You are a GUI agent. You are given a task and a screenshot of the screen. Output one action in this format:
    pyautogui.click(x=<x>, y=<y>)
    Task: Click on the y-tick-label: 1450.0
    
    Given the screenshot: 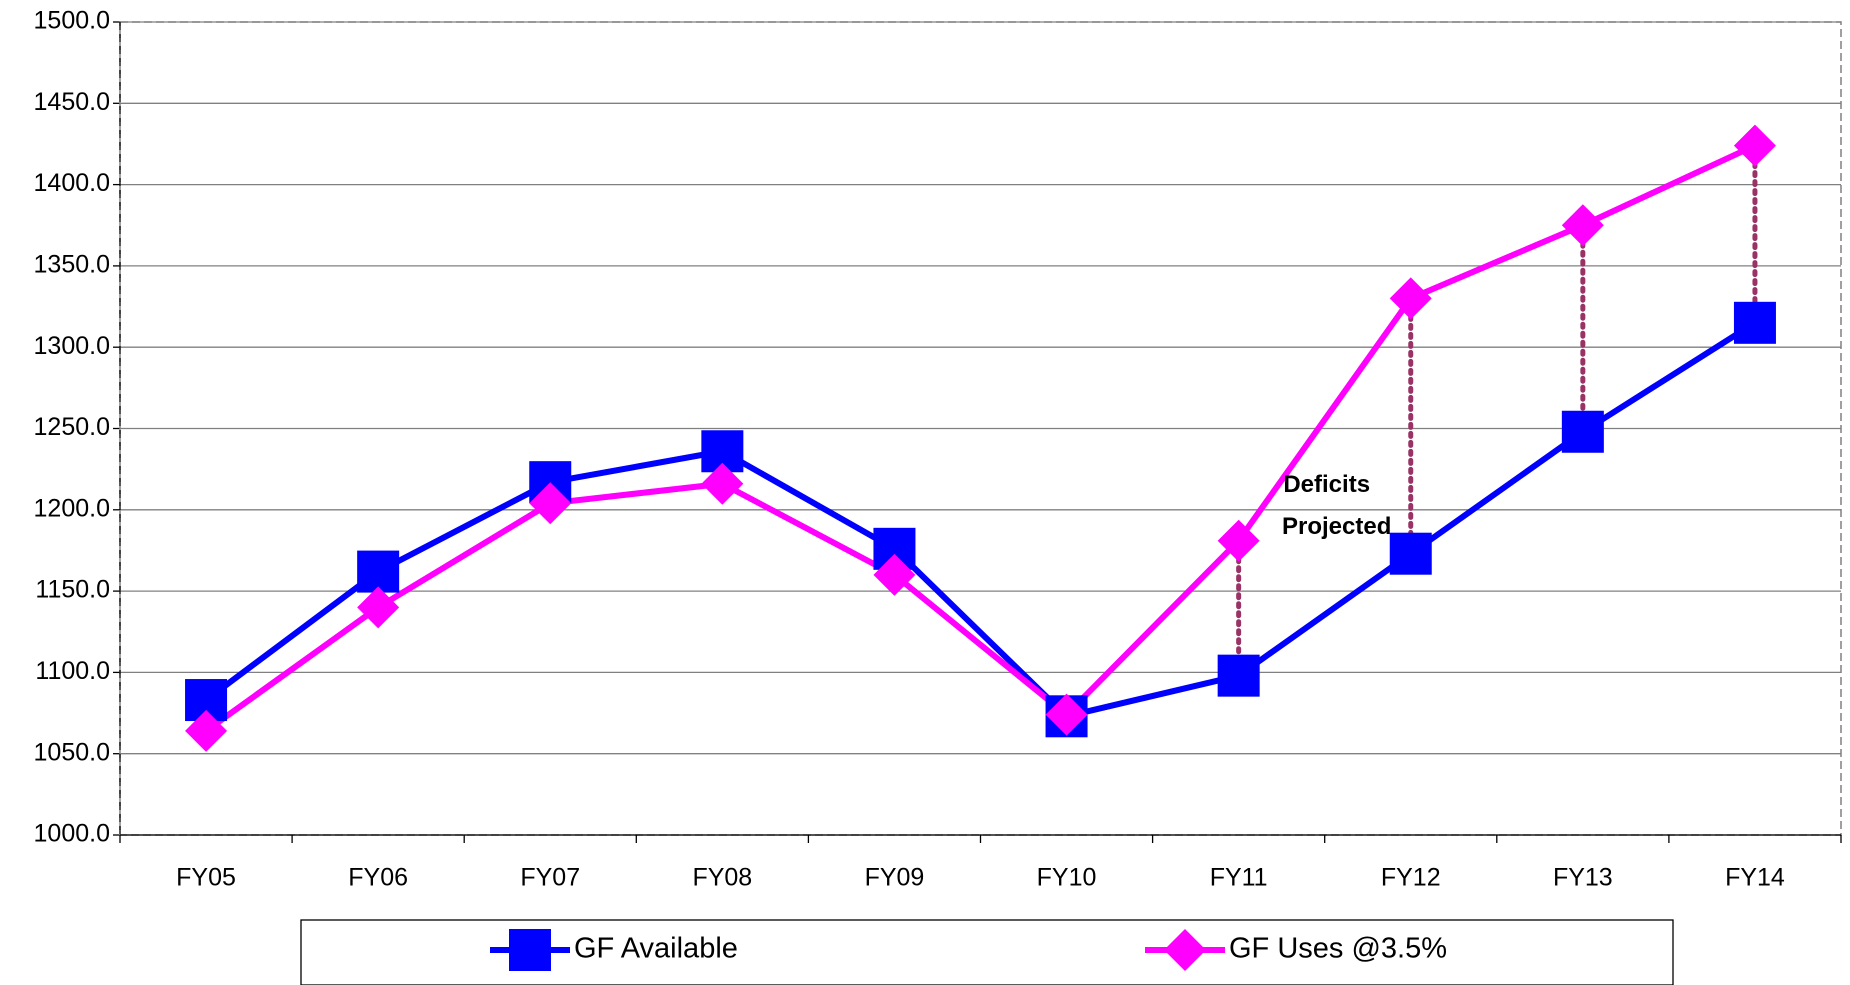 What is the action you would take?
    pyautogui.click(x=72, y=102)
    